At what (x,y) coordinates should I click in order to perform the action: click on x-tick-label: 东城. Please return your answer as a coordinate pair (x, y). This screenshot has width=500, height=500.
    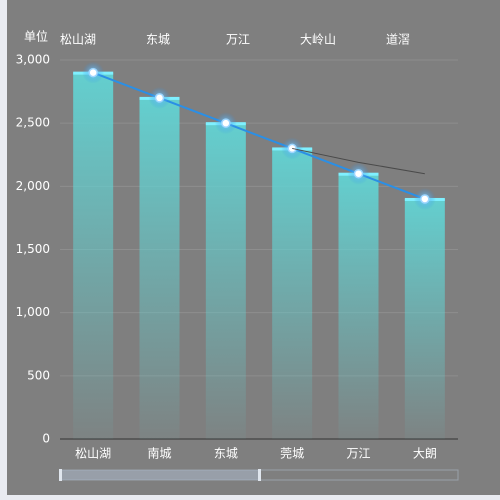
    Looking at the image, I should click on (226, 454).